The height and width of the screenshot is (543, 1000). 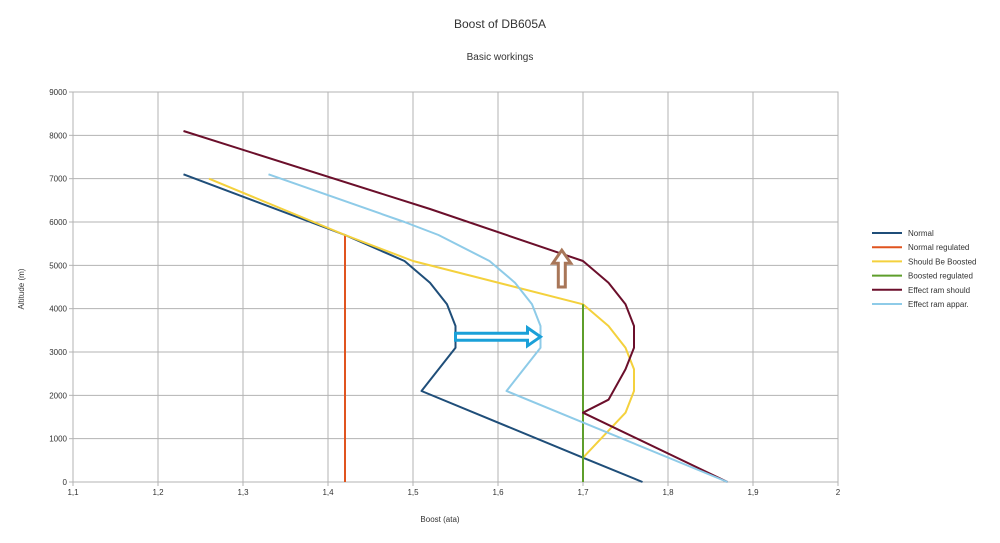 What do you see at coordinates (500, 24) in the screenshot?
I see `chart-title: Boost of DB605A` at bounding box center [500, 24].